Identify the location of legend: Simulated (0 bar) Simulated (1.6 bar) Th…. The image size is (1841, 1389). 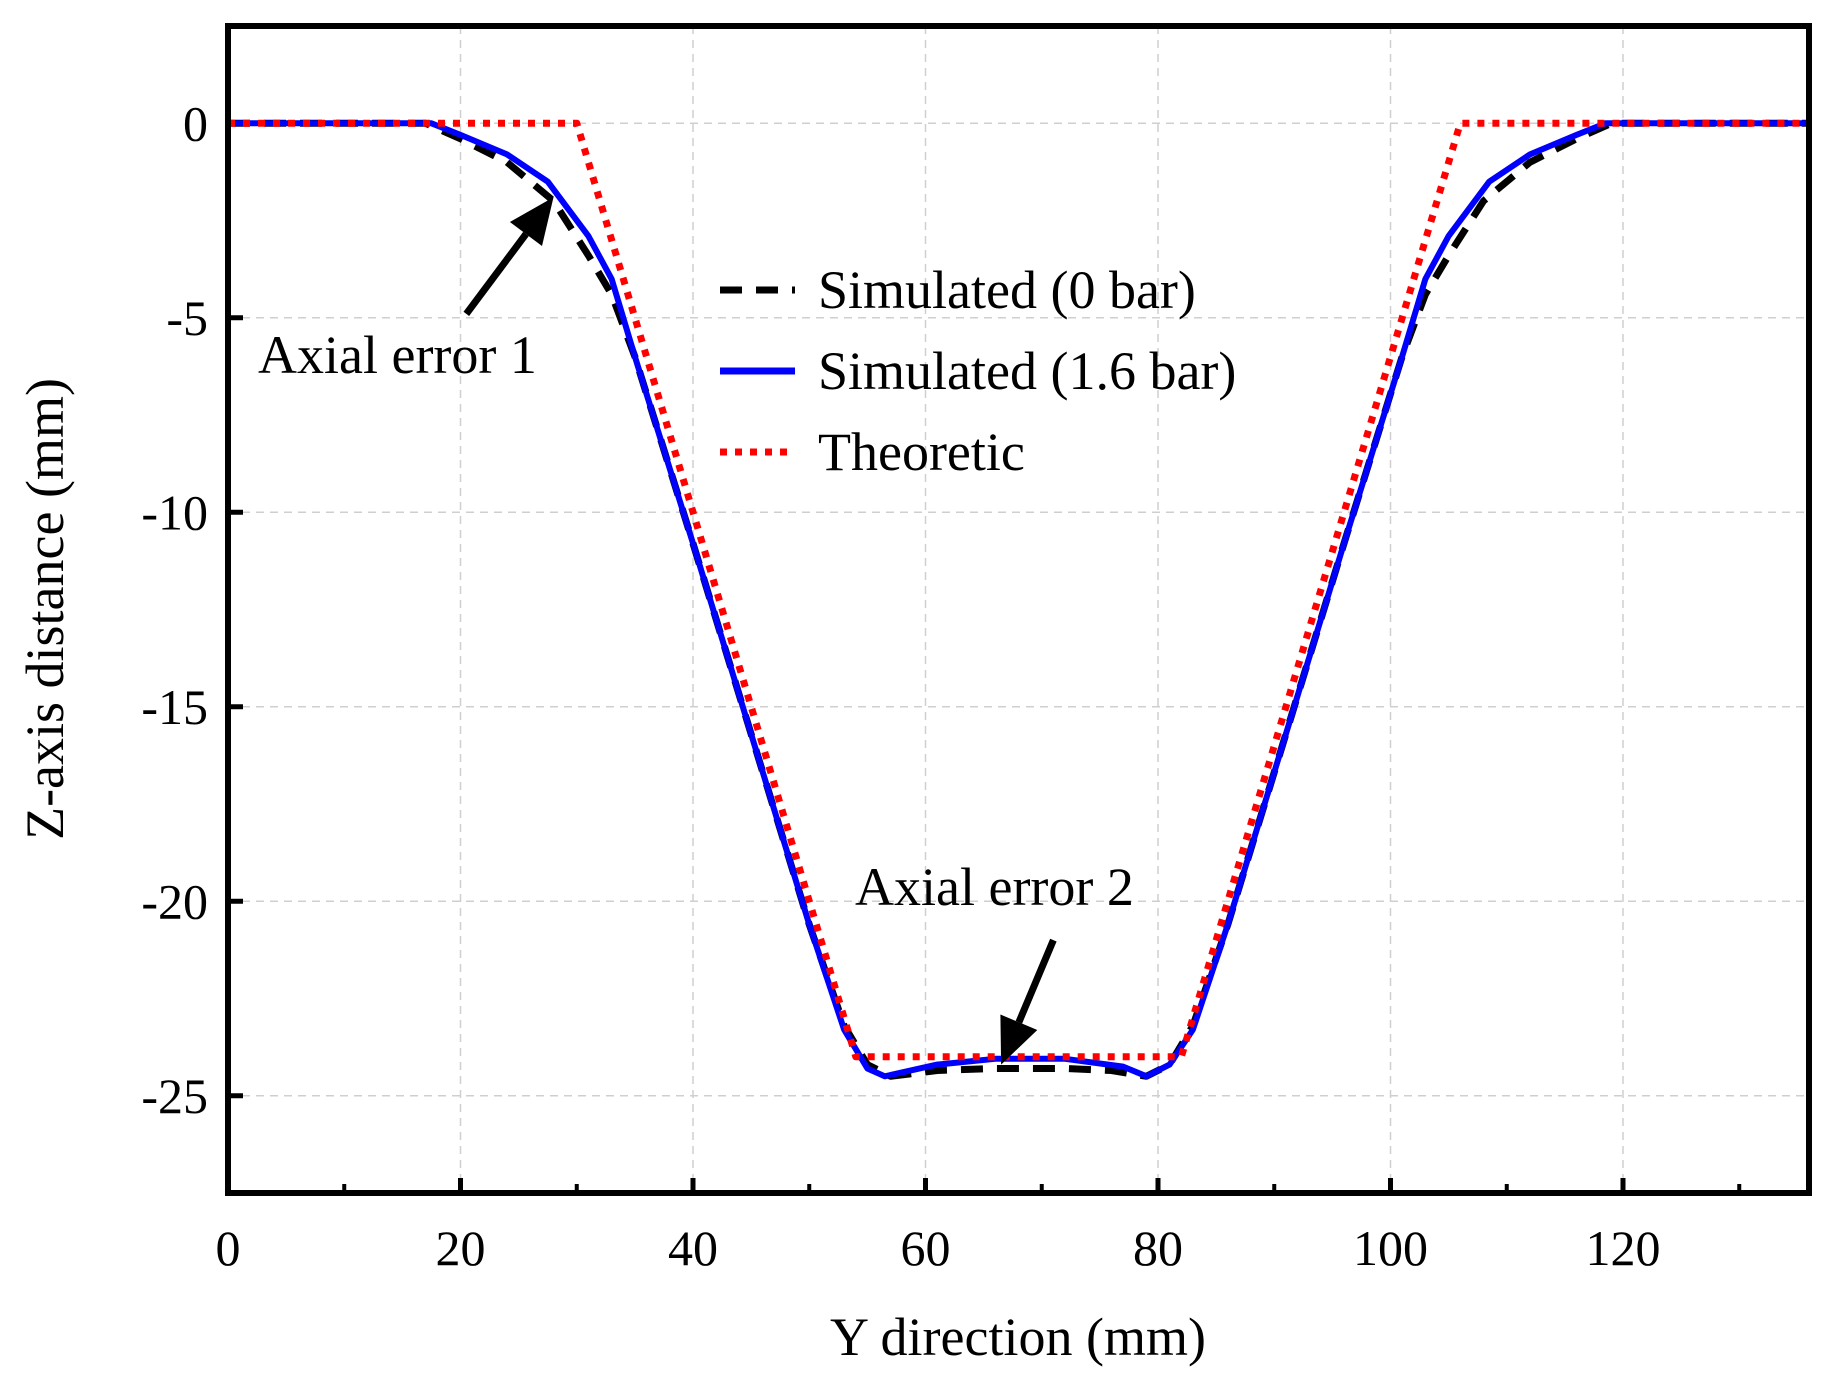
(978, 371).